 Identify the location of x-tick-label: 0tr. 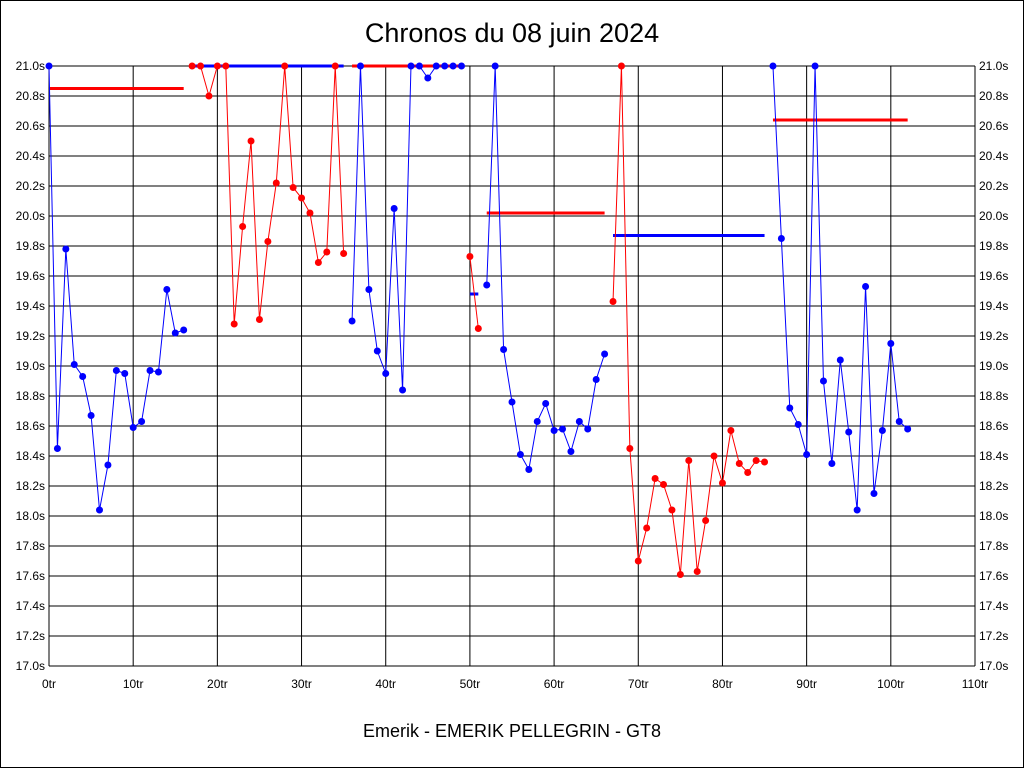
(49, 684).